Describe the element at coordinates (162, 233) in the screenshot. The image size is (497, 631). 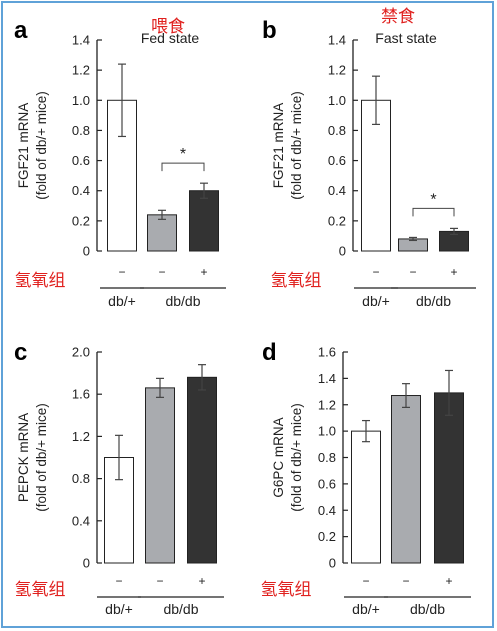
I see `bar-dbdb-minus-a` at that location.